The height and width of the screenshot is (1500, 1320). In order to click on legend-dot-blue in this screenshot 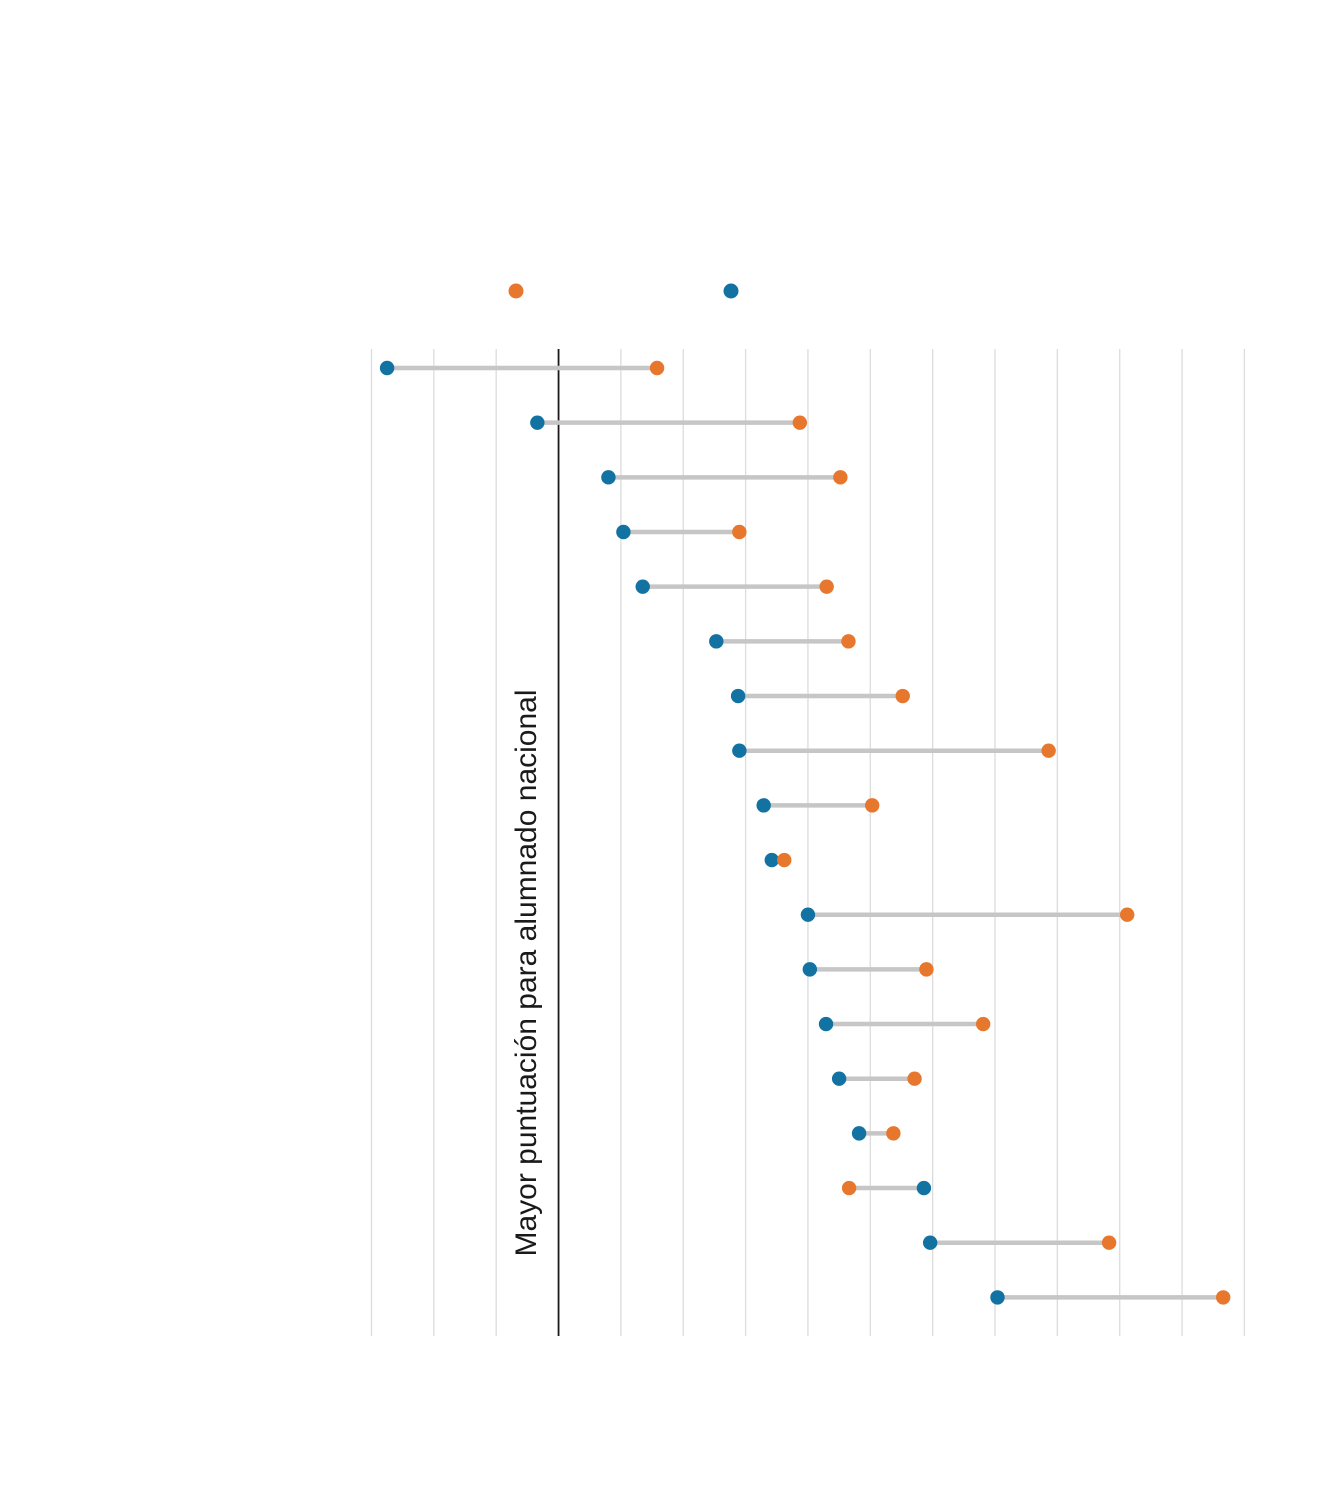, I will do `click(731, 291)`.